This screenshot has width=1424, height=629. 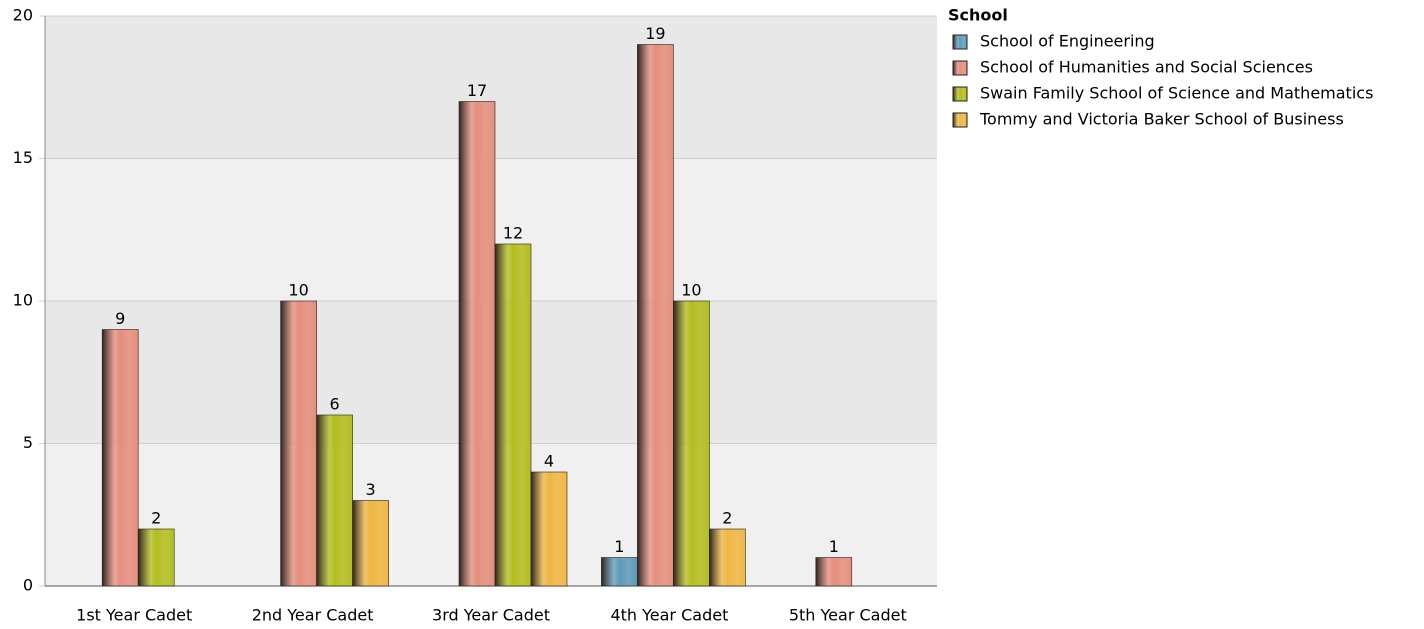 I want to click on value-label: 3, so click(x=371, y=489).